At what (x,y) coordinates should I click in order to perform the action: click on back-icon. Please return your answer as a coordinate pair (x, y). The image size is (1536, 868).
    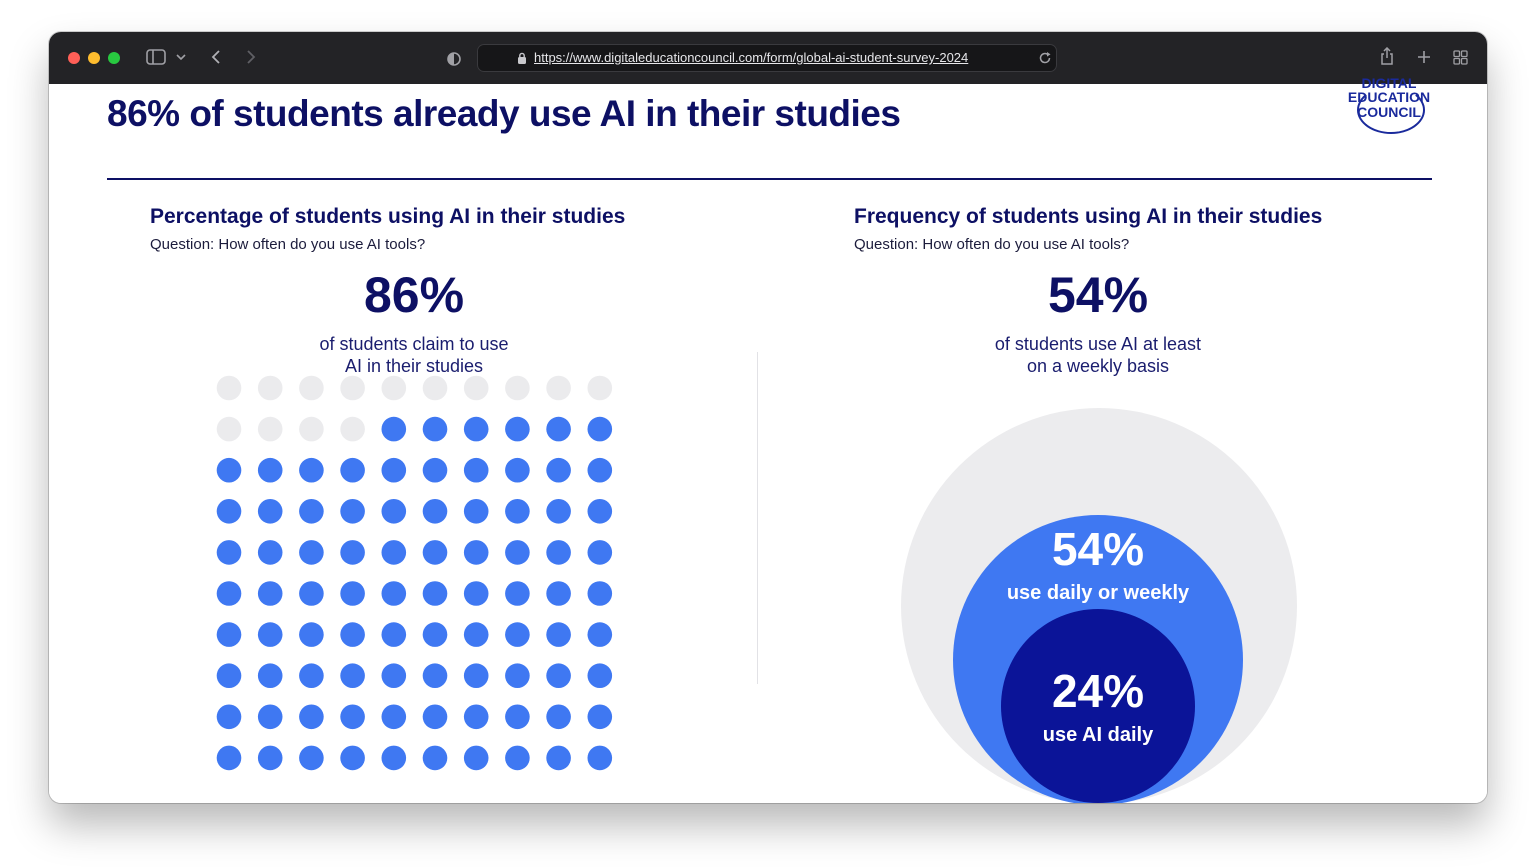
    Looking at the image, I should click on (216, 57).